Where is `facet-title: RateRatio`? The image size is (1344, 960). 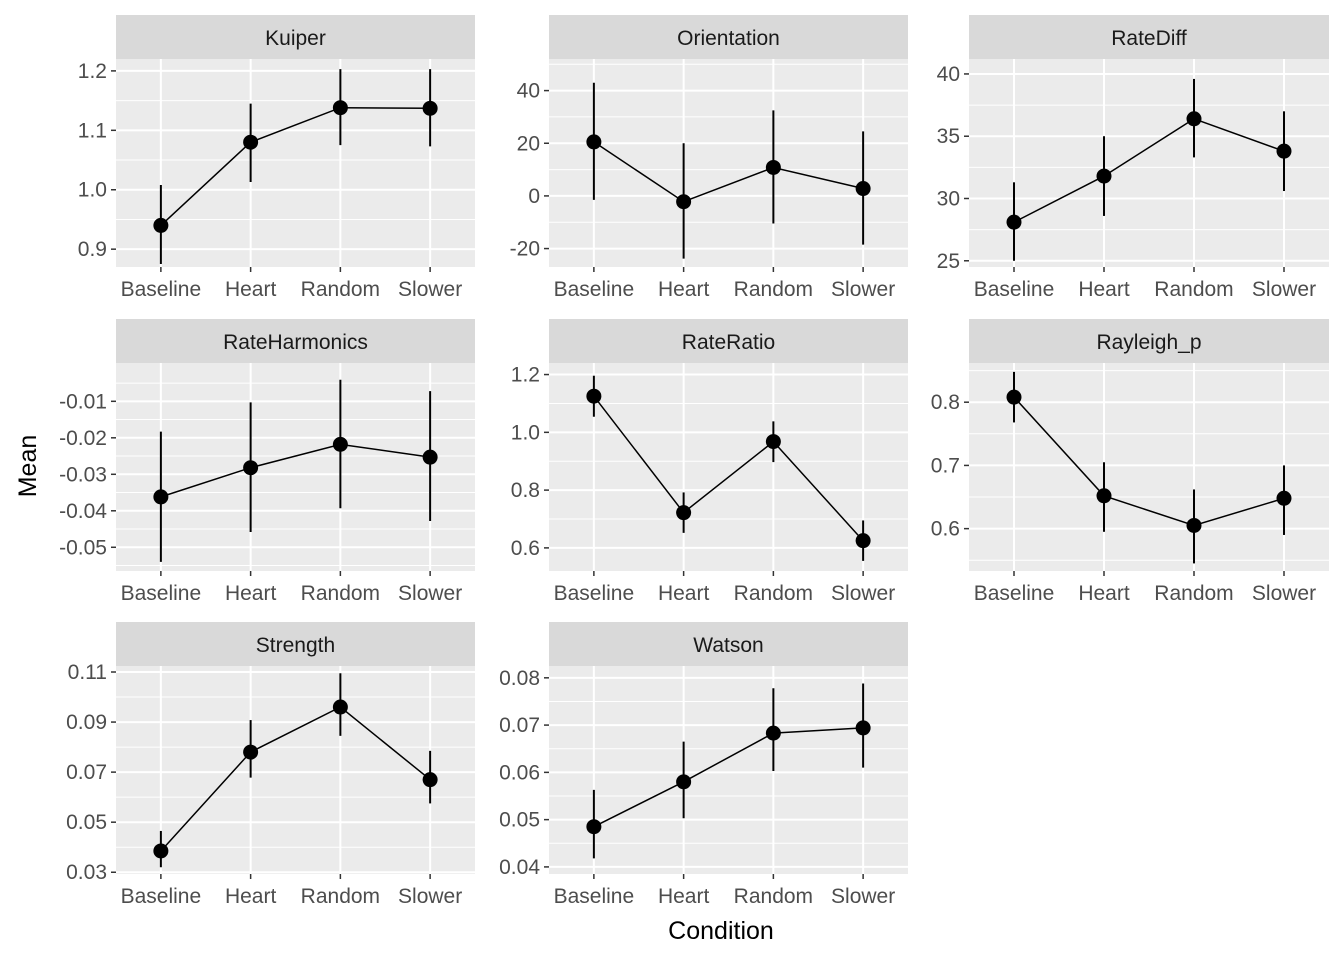 facet-title: RateRatio is located at coordinates (728, 342).